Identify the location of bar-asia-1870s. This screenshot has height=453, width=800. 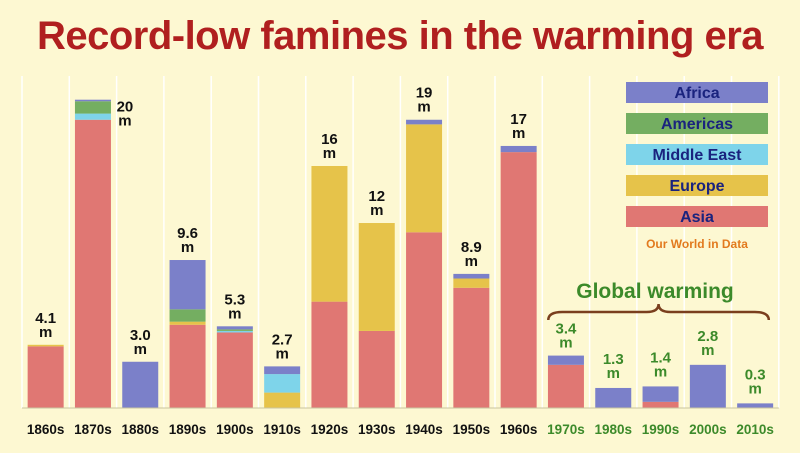
(92, 263).